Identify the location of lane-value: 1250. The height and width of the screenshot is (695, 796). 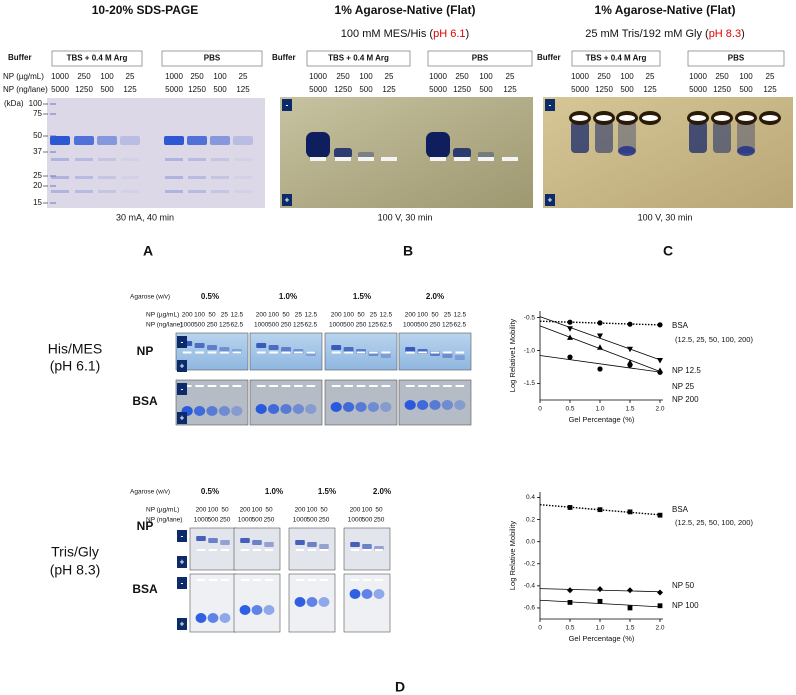
(197, 89).